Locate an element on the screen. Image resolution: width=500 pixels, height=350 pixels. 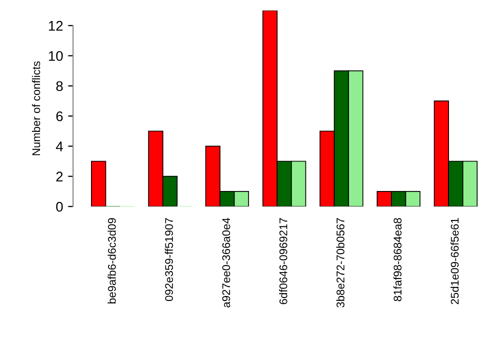
y-tick-label: 6 is located at coordinates (59, 116).